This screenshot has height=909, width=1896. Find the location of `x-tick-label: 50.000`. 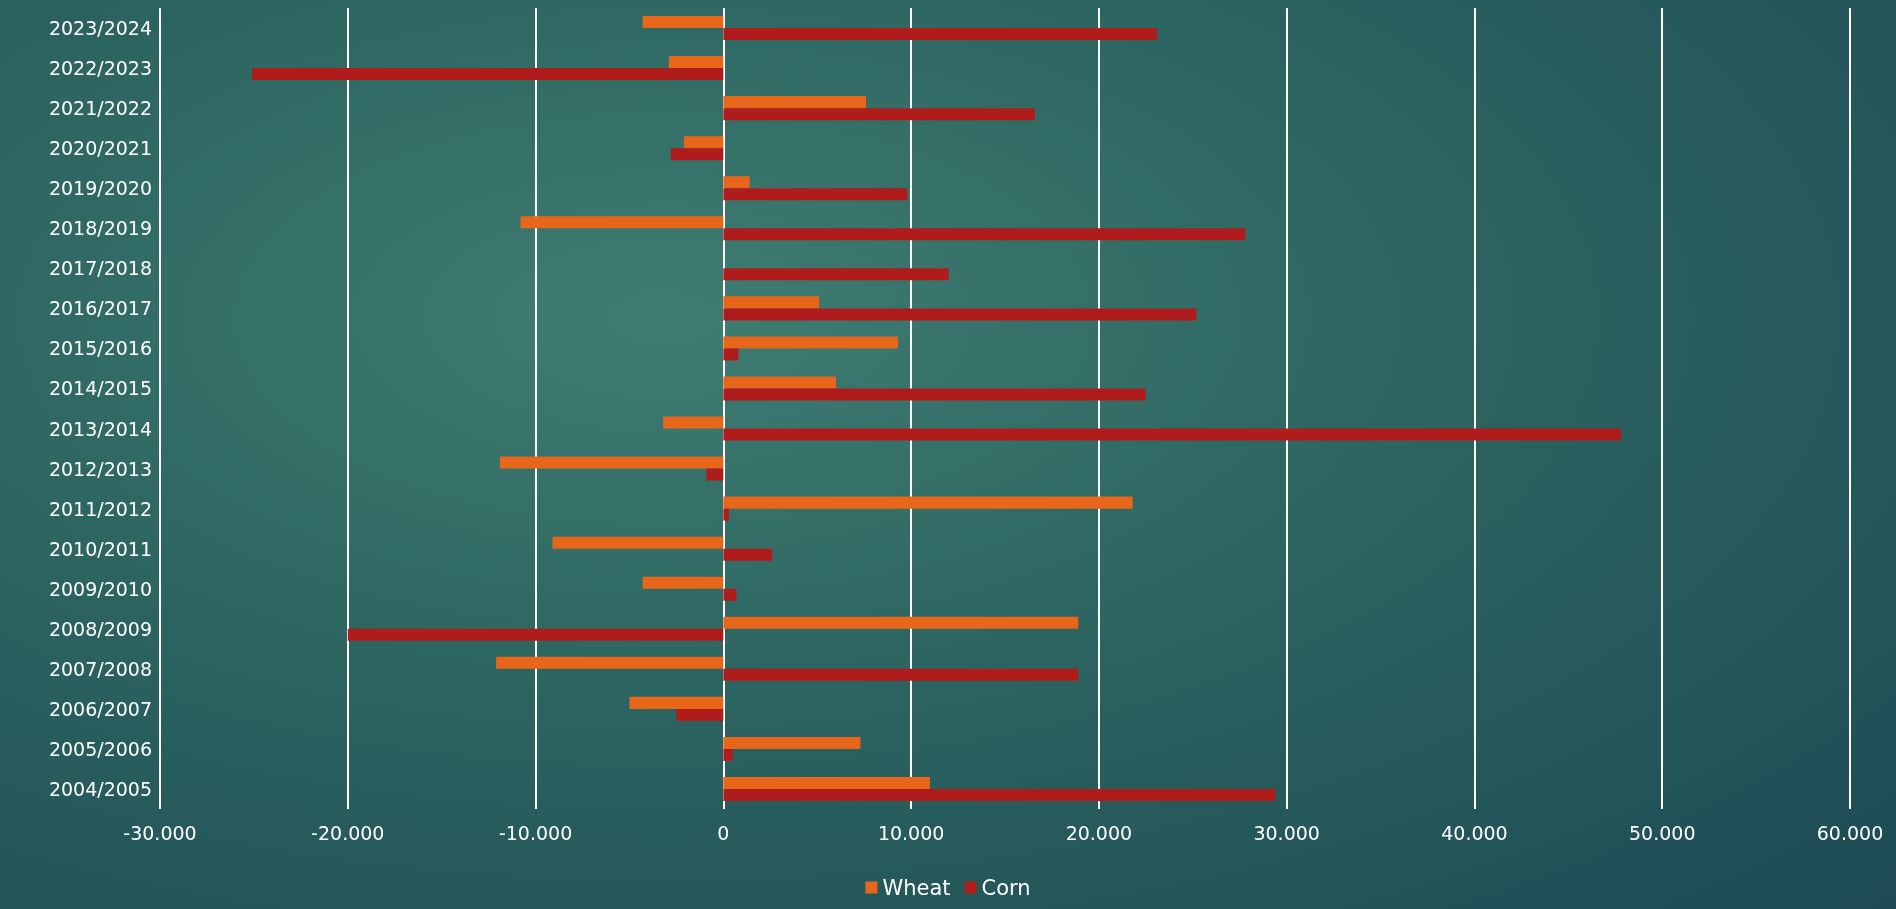

x-tick-label: 50.000 is located at coordinates (1662, 832).